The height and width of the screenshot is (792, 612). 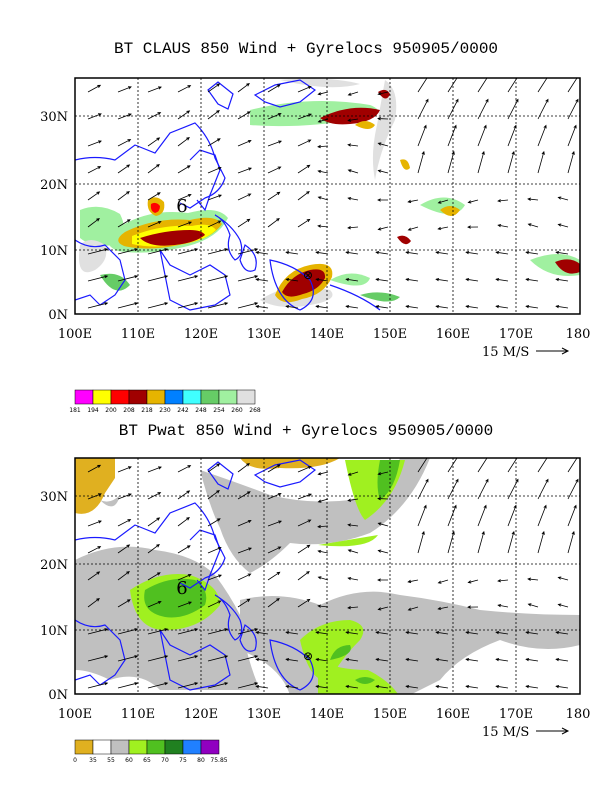 What do you see at coordinates (75, 410) in the screenshot?
I see `colorbar-label: 181` at bounding box center [75, 410].